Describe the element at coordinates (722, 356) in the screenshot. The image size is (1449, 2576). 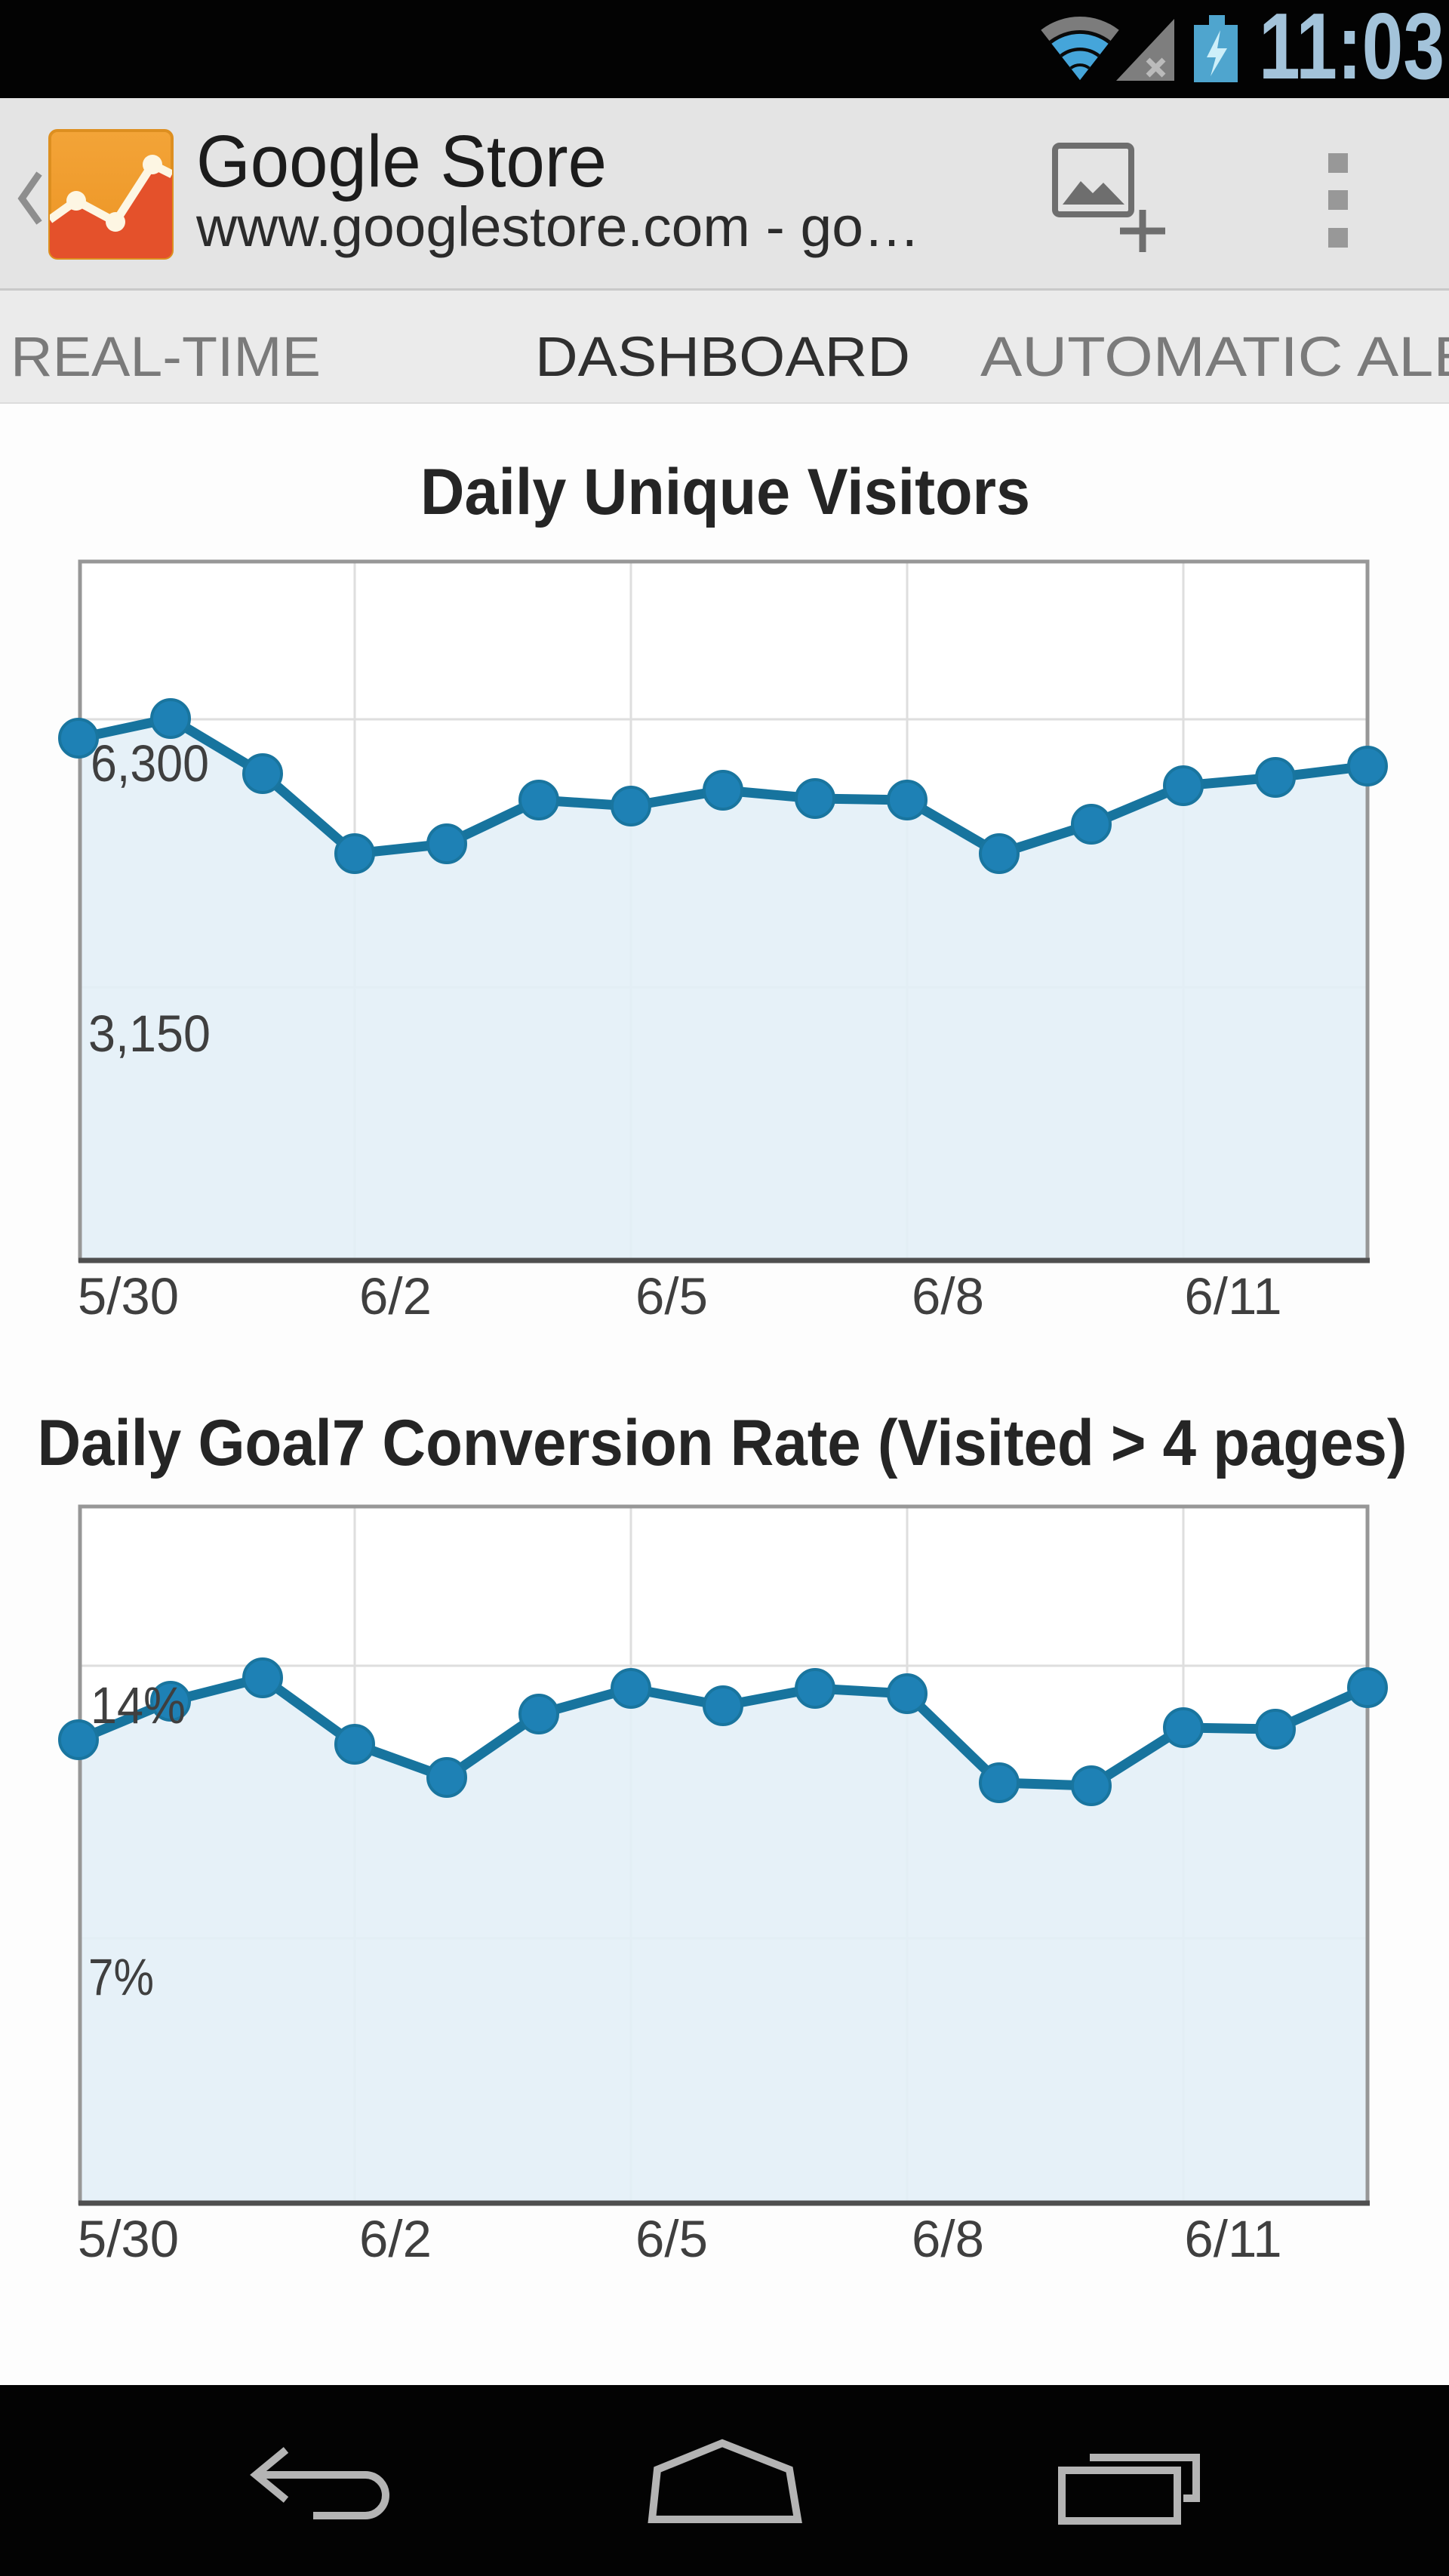
I see `svg-text: DASHBOARD` at that location.